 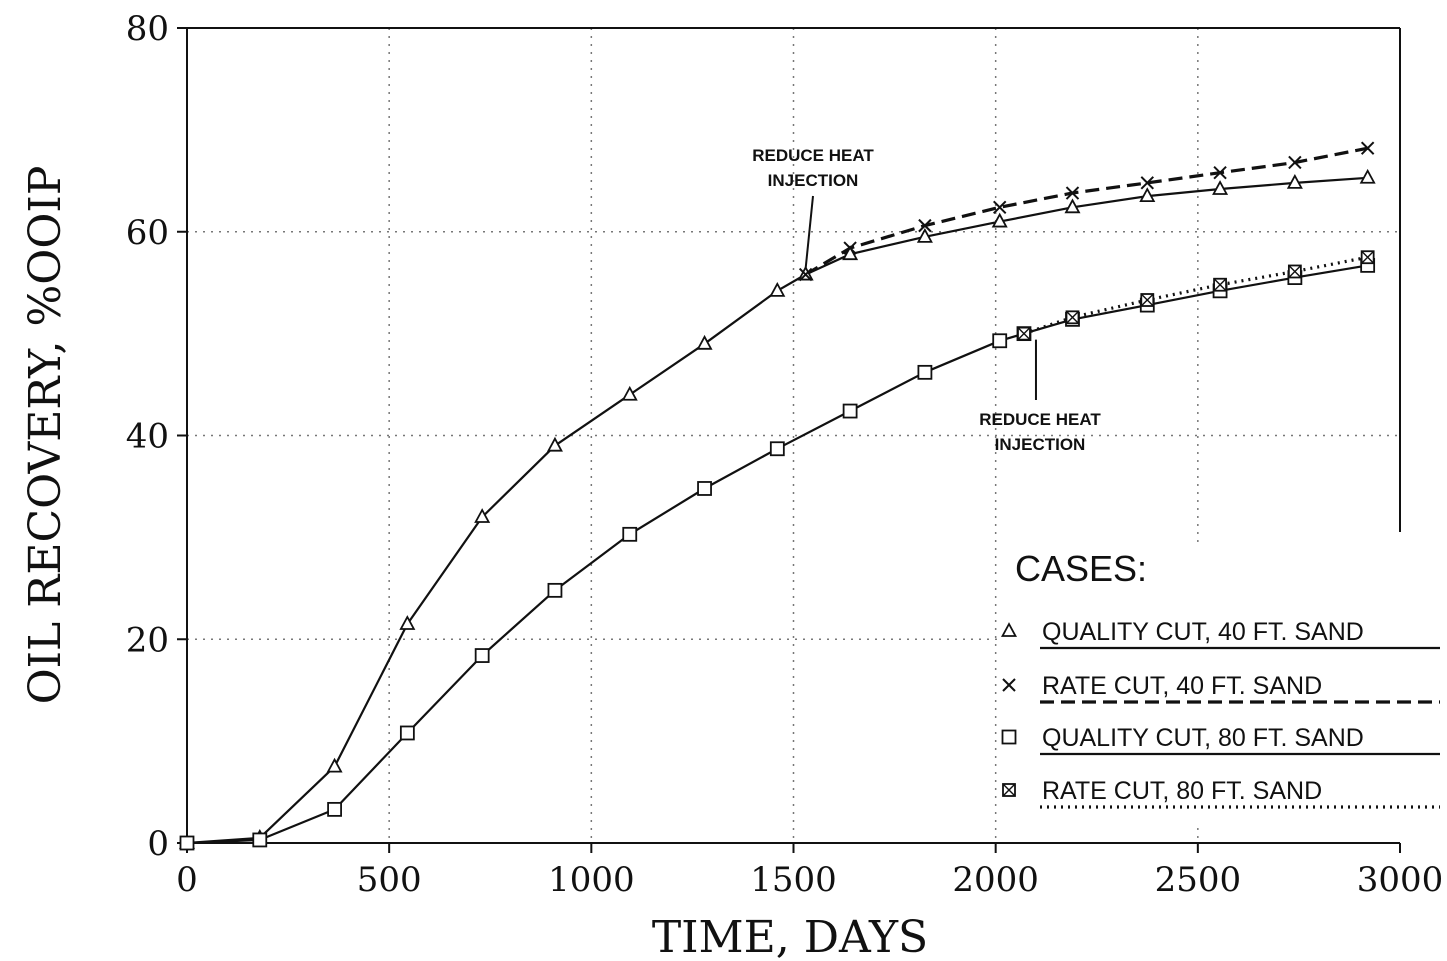 I want to click on series-4-point-4-stroke-b, so click(x=1220, y=285).